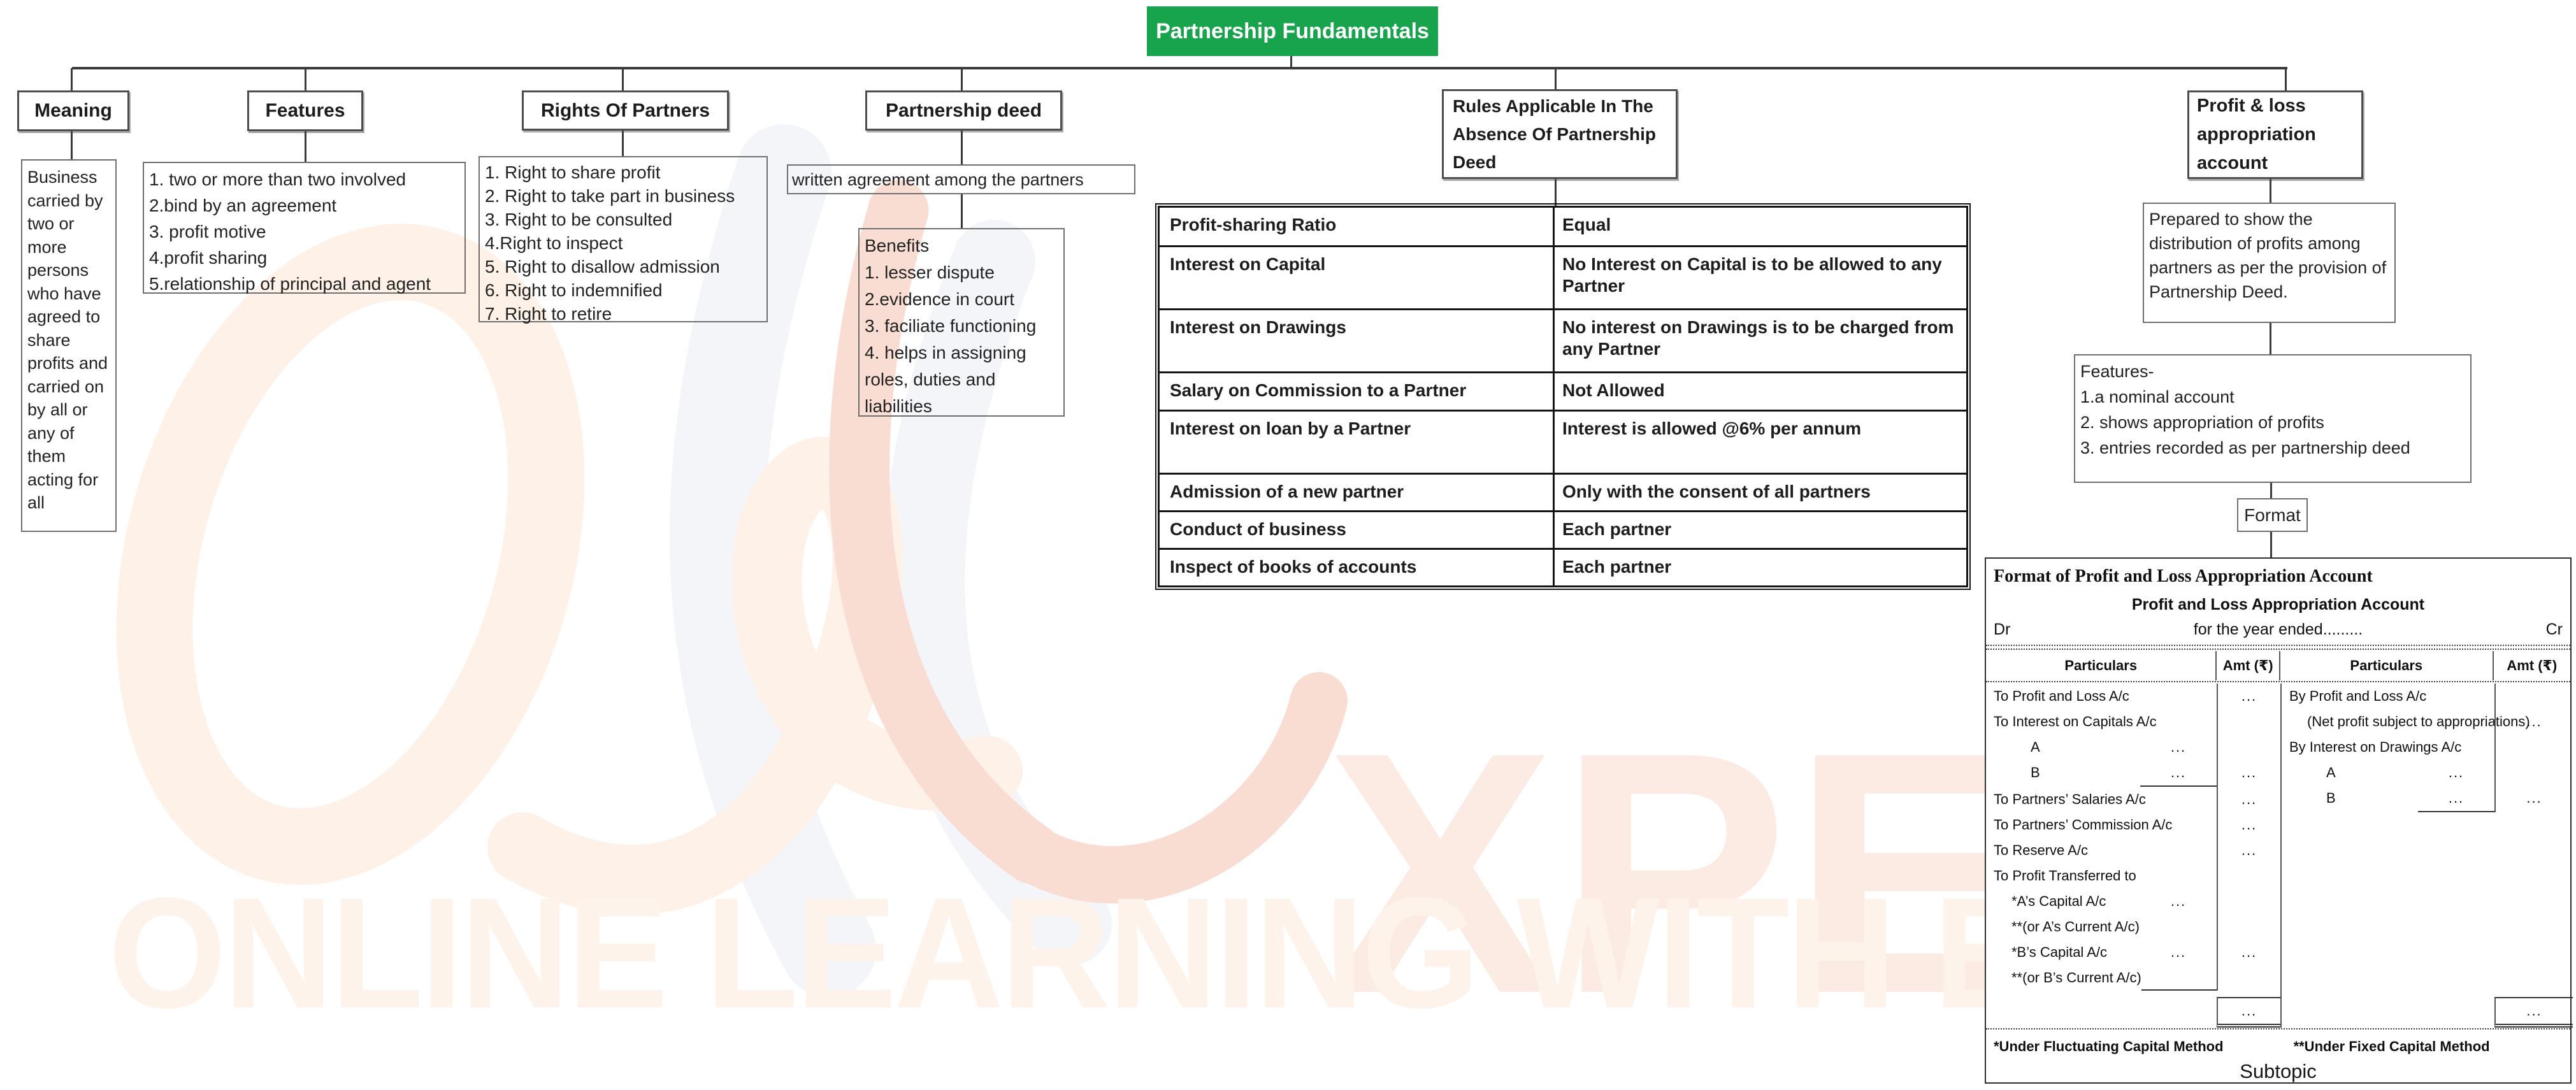  I want to click on account-row: By Interest on Drawings A/c, so click(2427, 747).